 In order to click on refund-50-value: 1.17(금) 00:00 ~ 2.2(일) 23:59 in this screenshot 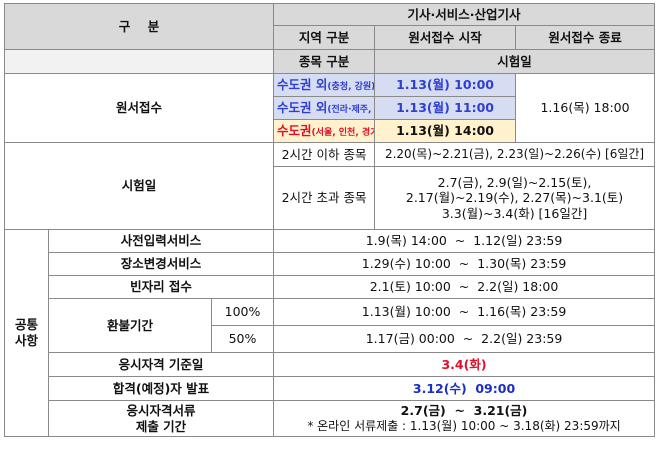, I will do `click(464, 339)`.